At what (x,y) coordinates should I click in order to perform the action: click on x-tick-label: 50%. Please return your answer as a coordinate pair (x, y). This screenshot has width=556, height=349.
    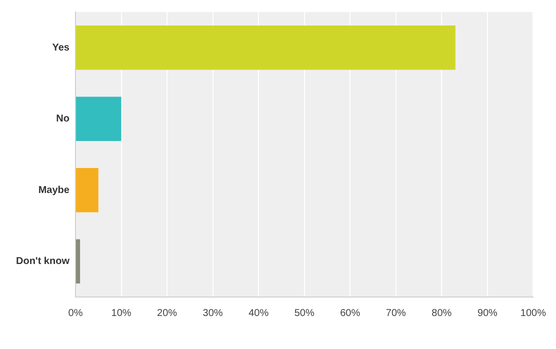
    Looking at the image, I should click on (304, 313).